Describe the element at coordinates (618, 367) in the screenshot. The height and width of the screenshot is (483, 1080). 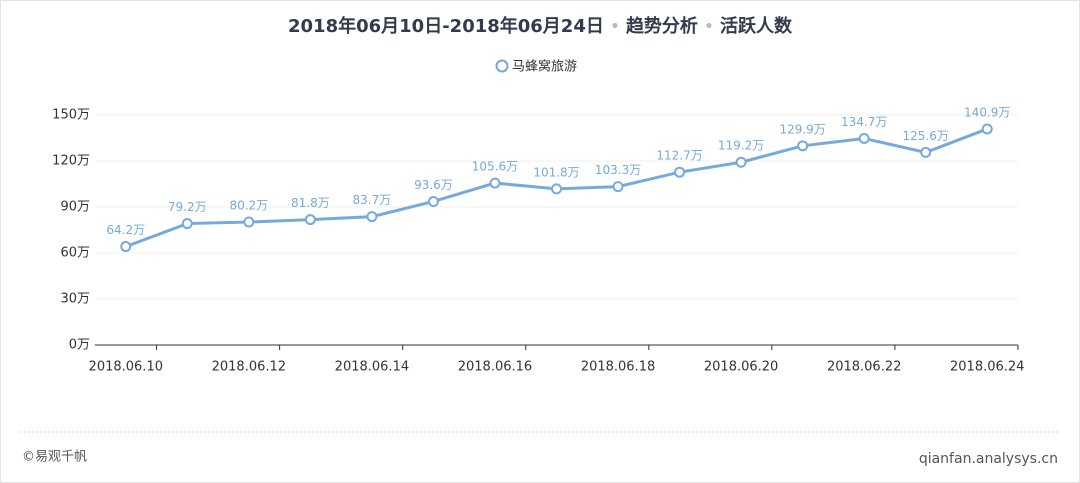
I see `x-tick-label: 2018.06.18` at that location.